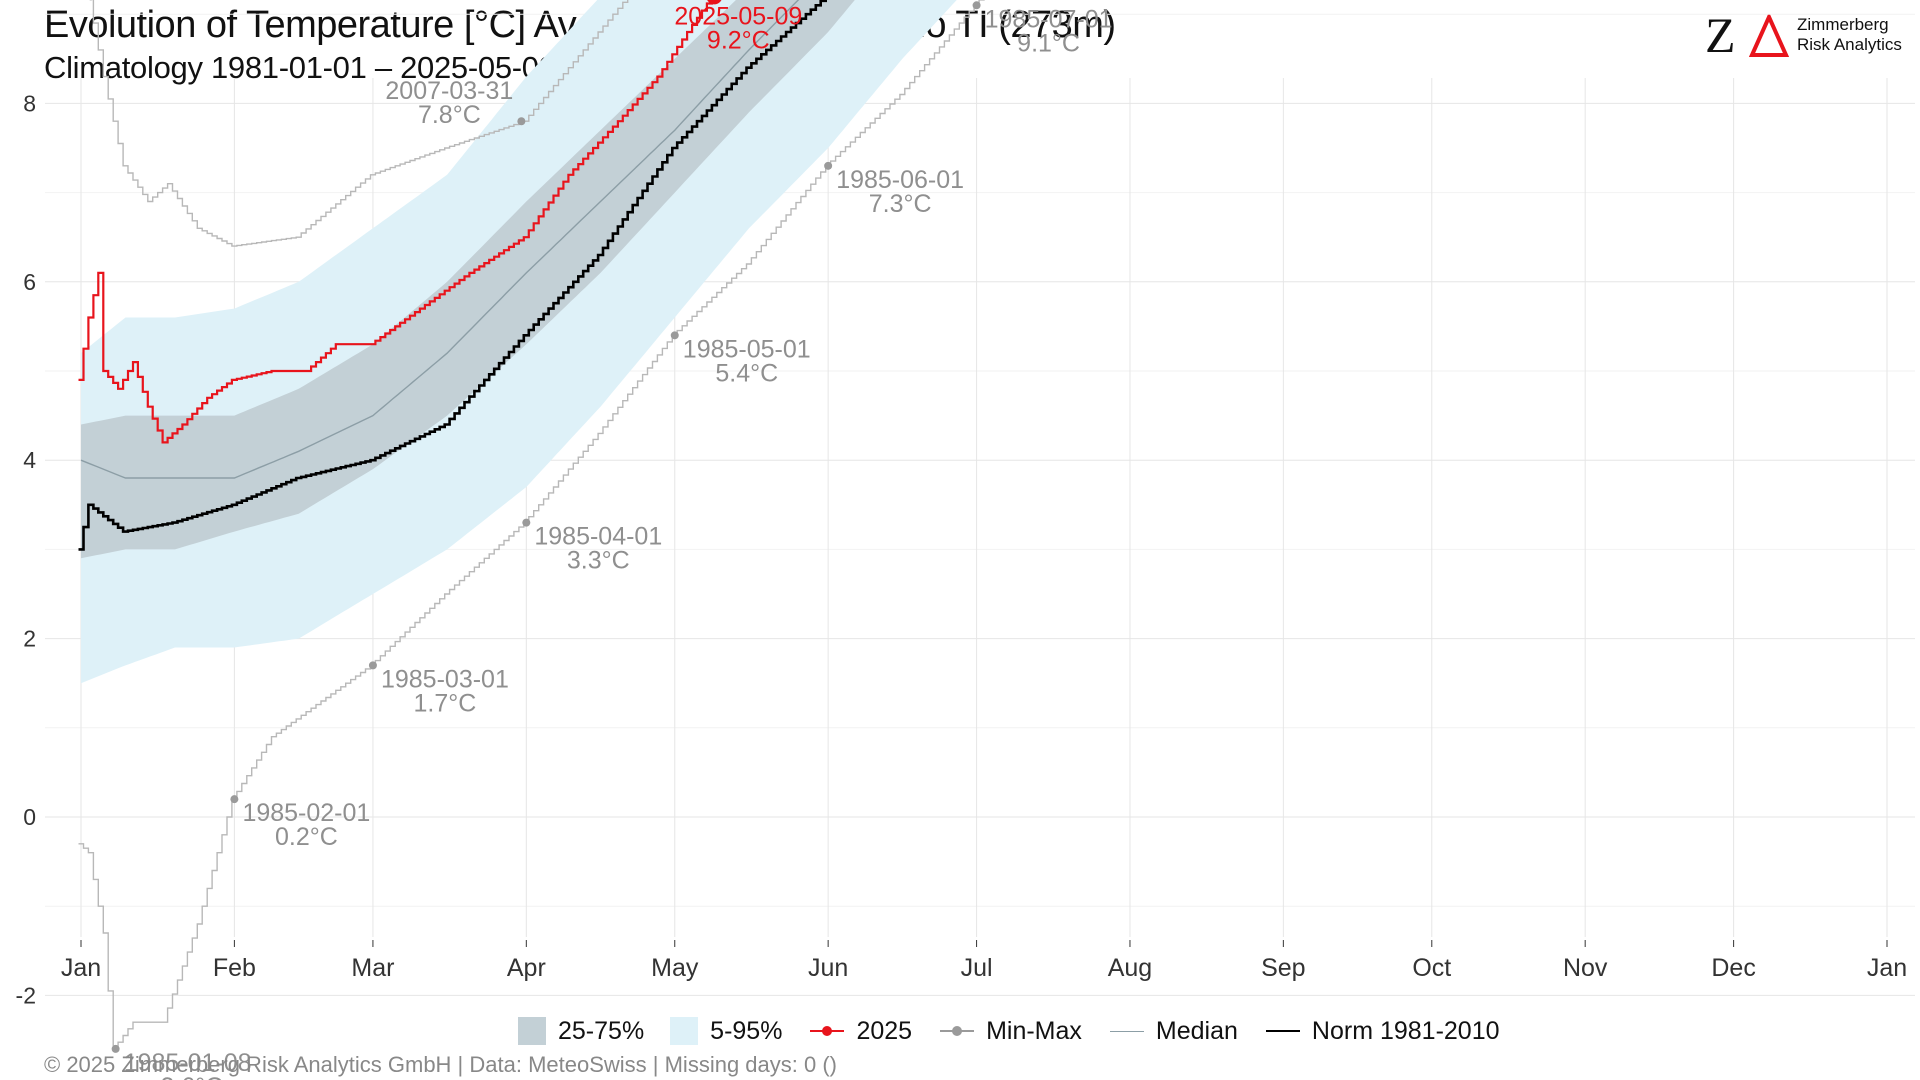 The width and height of the screenshot is (1920, 1080). I want to click on min-label-line: -2.6°C, so click(187, 1076).